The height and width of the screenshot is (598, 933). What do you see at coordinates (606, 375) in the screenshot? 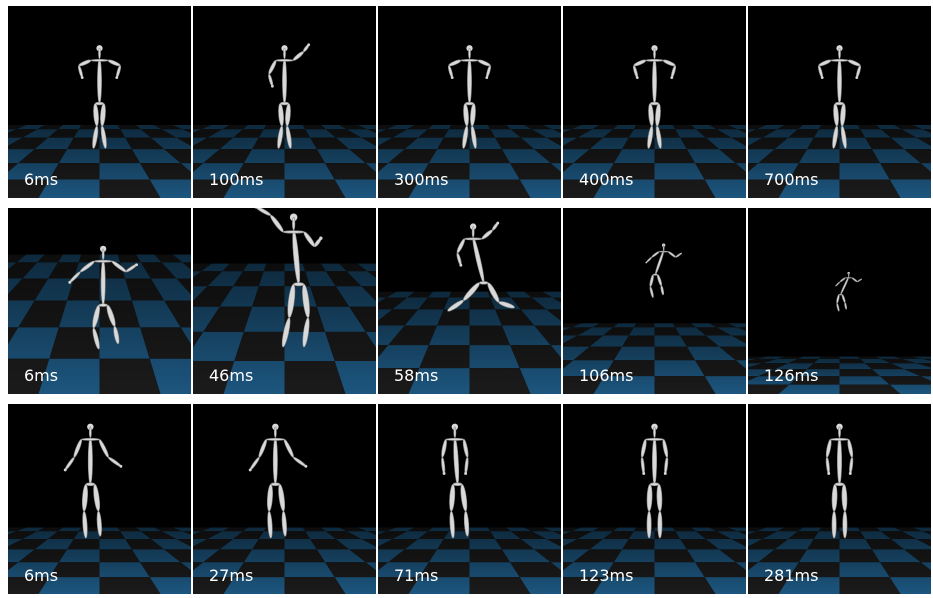
I see `time-label: 106ms` at bounding box center [606, 375].